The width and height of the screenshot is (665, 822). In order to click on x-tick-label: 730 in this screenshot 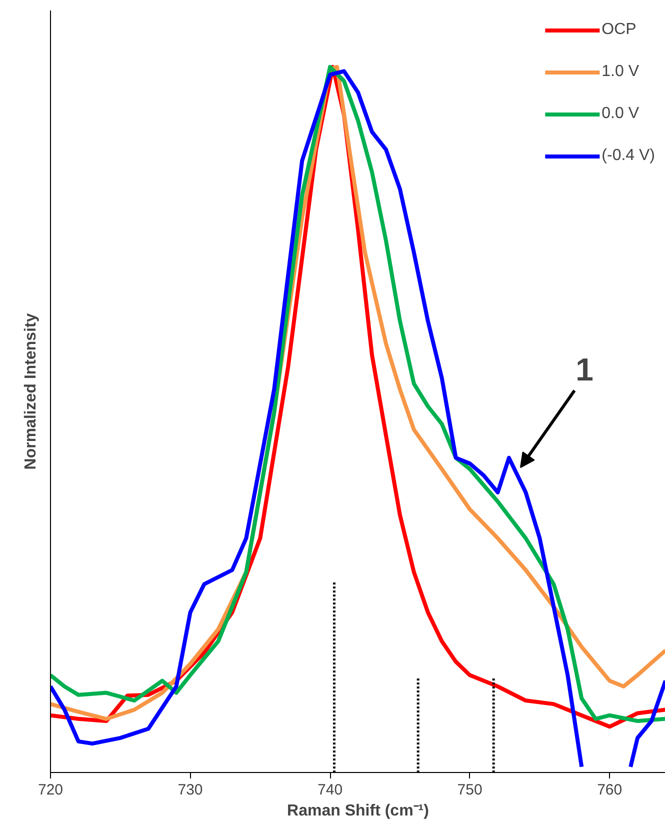, I will do `click(190, 790)`.